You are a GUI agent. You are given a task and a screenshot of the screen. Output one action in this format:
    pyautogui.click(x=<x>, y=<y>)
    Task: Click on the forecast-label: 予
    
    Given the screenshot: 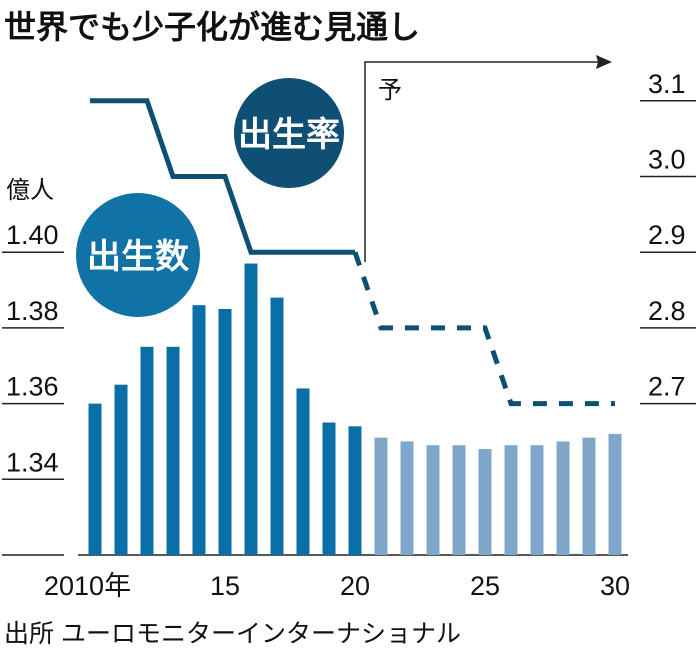 What is the action you would take?
    pyautogui.click(x=390, y=90)
    